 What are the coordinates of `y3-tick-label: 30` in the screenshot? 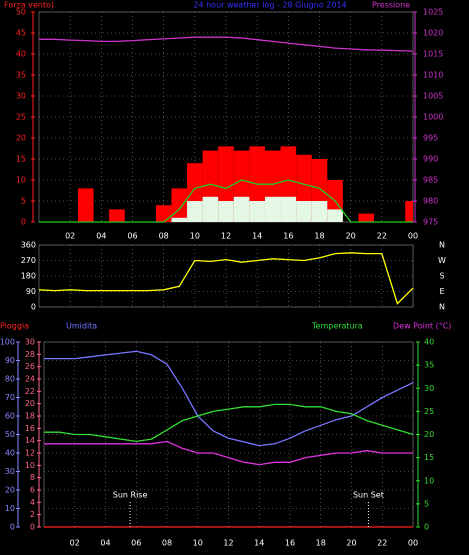 It's located at (30, 342).